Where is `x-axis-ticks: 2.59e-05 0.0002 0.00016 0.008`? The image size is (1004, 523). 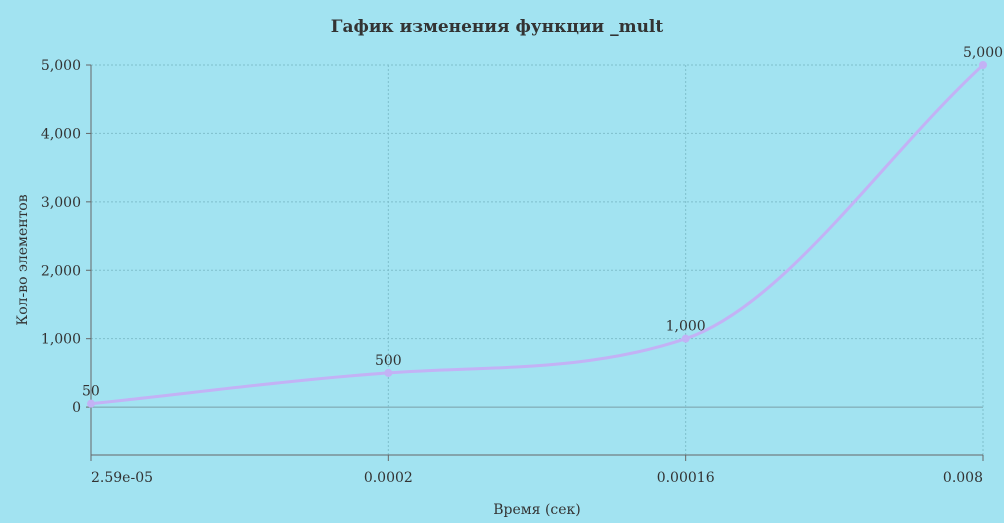 x-axis-ticks: 2.59e-05 0.0002 0.00016 0.008 is located at coordinates (537, 470).